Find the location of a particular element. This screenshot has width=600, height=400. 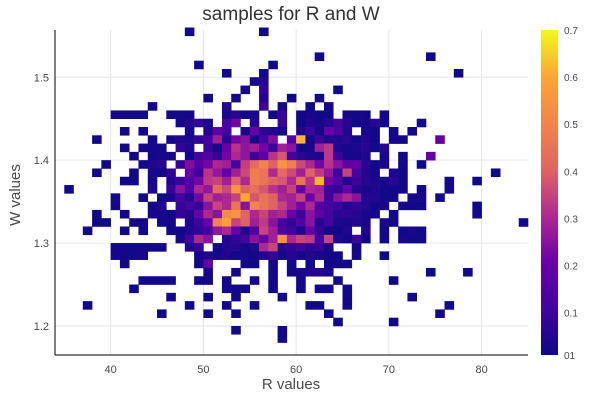

x-tick-label: 70 is located at coordinates (389, 370).